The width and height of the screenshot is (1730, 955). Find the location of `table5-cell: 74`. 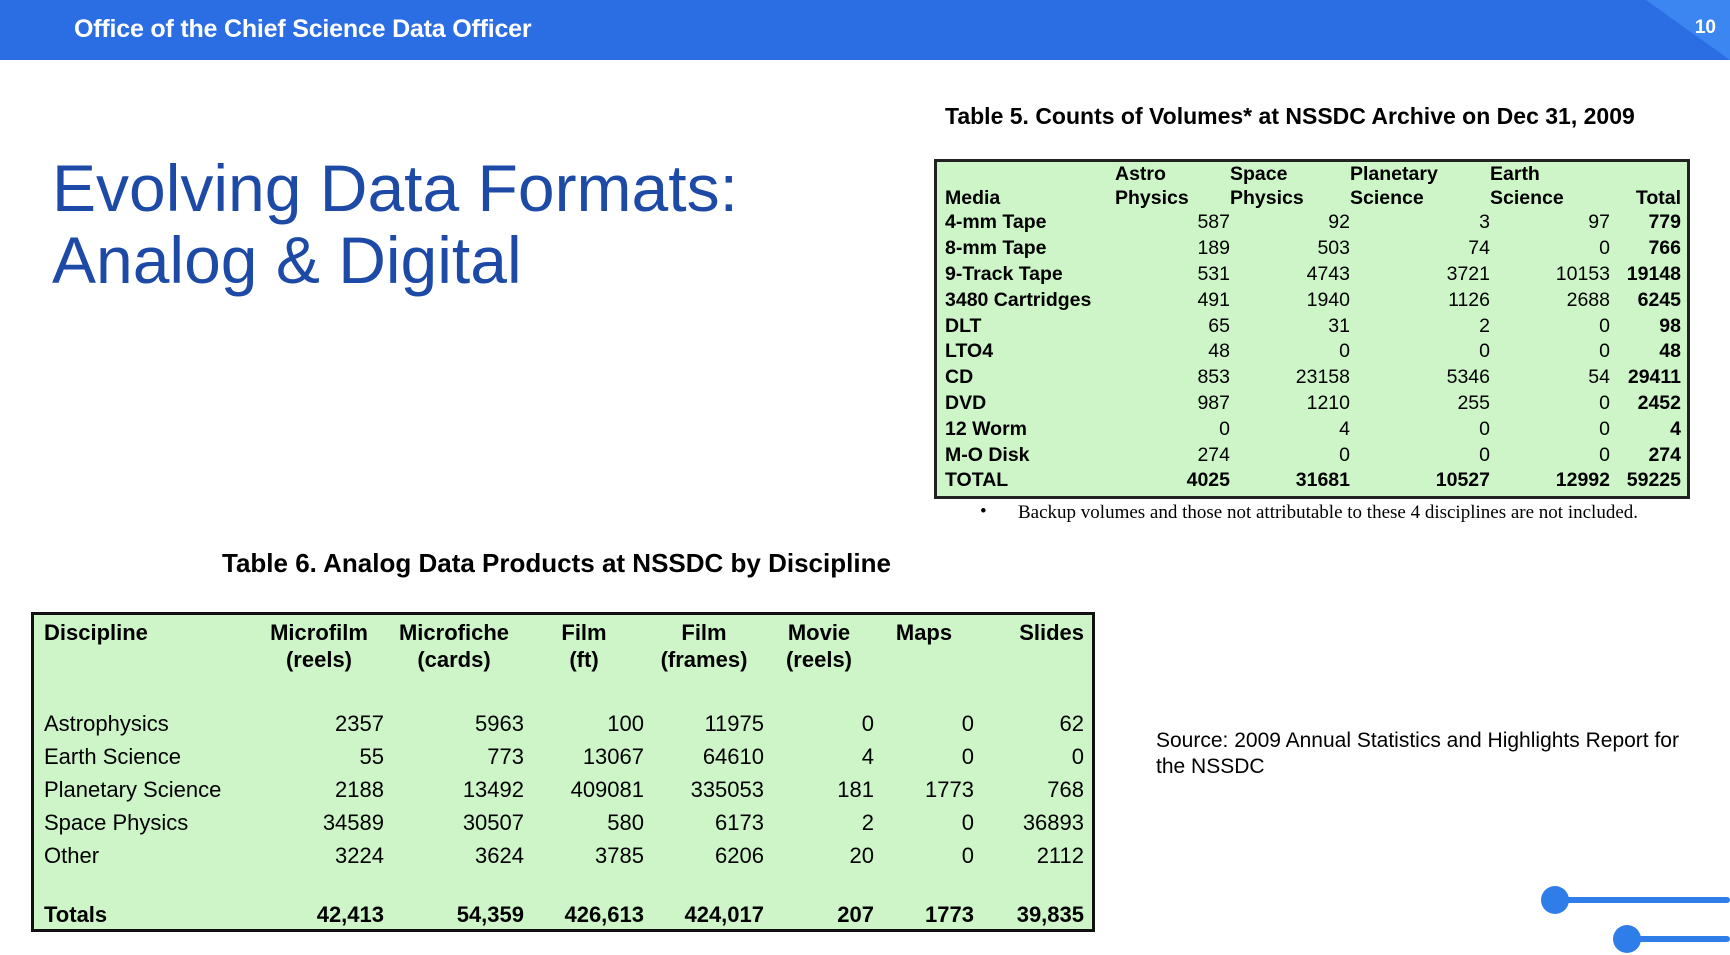

table5-cell: 74 is located at coordinates (1479, 248).